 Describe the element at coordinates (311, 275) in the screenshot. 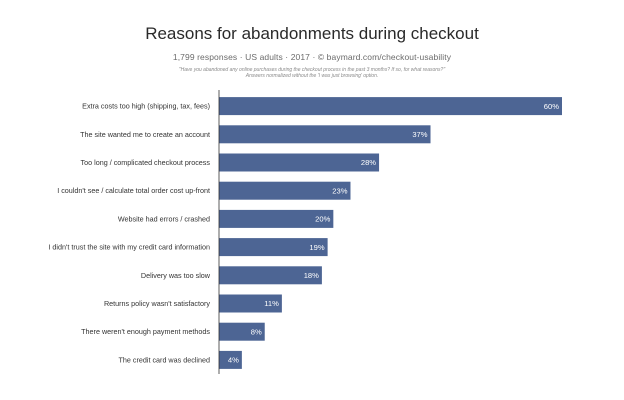

I see `value-label: 18%` at that location.